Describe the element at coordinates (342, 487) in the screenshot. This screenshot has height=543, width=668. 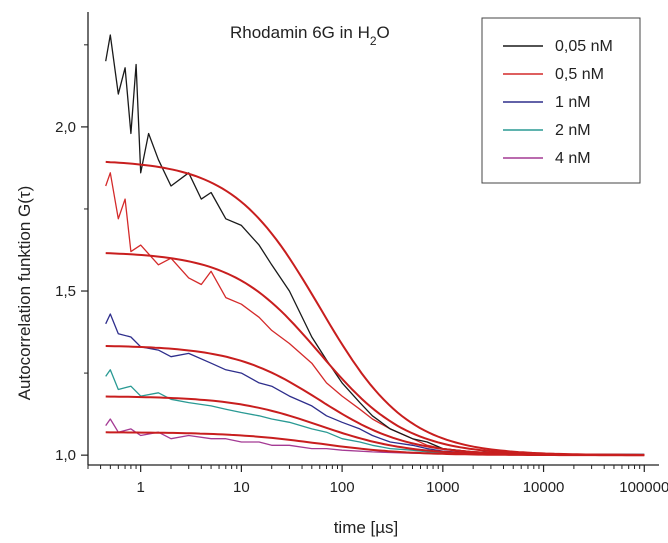
I see `x-tick-label: 100` at that location.